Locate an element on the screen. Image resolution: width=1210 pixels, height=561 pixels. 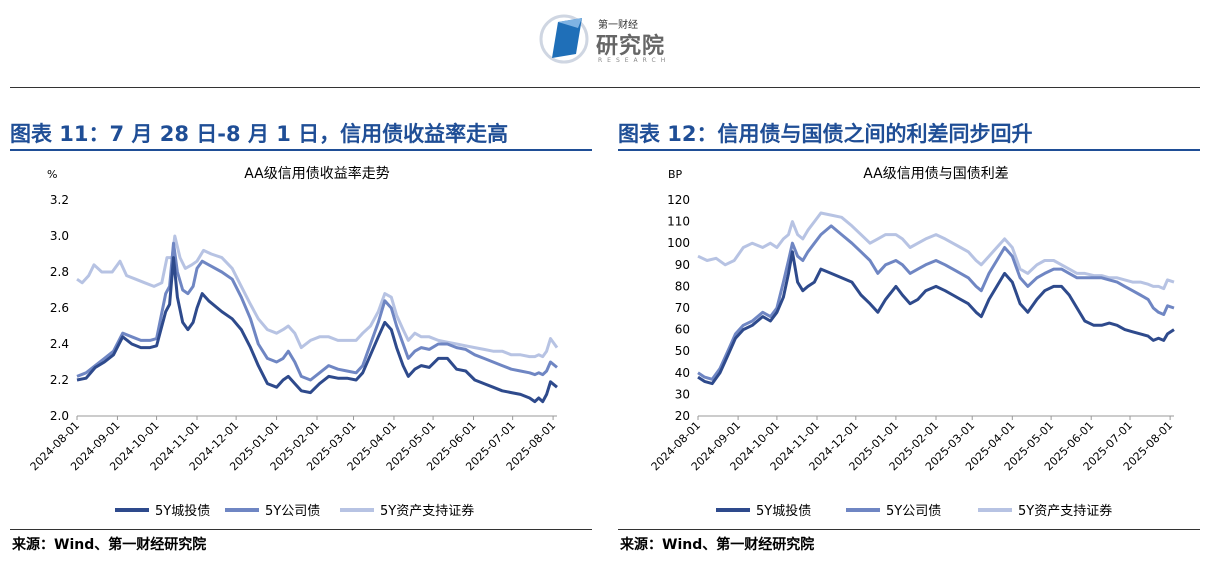
y-tick-label: 70 is located at coordinates (682, 308).